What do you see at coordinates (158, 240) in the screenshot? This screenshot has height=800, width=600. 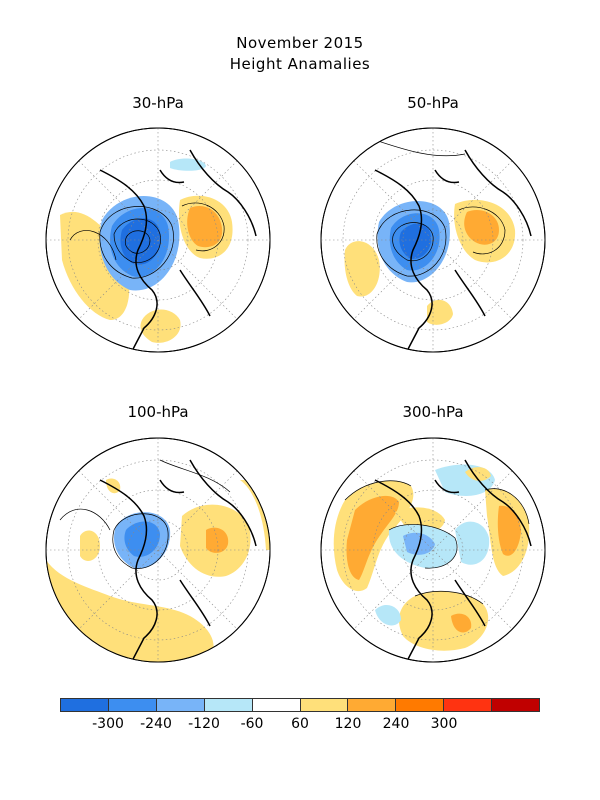 I see `polar-map-30hpa` at bounding box center [158, 240].